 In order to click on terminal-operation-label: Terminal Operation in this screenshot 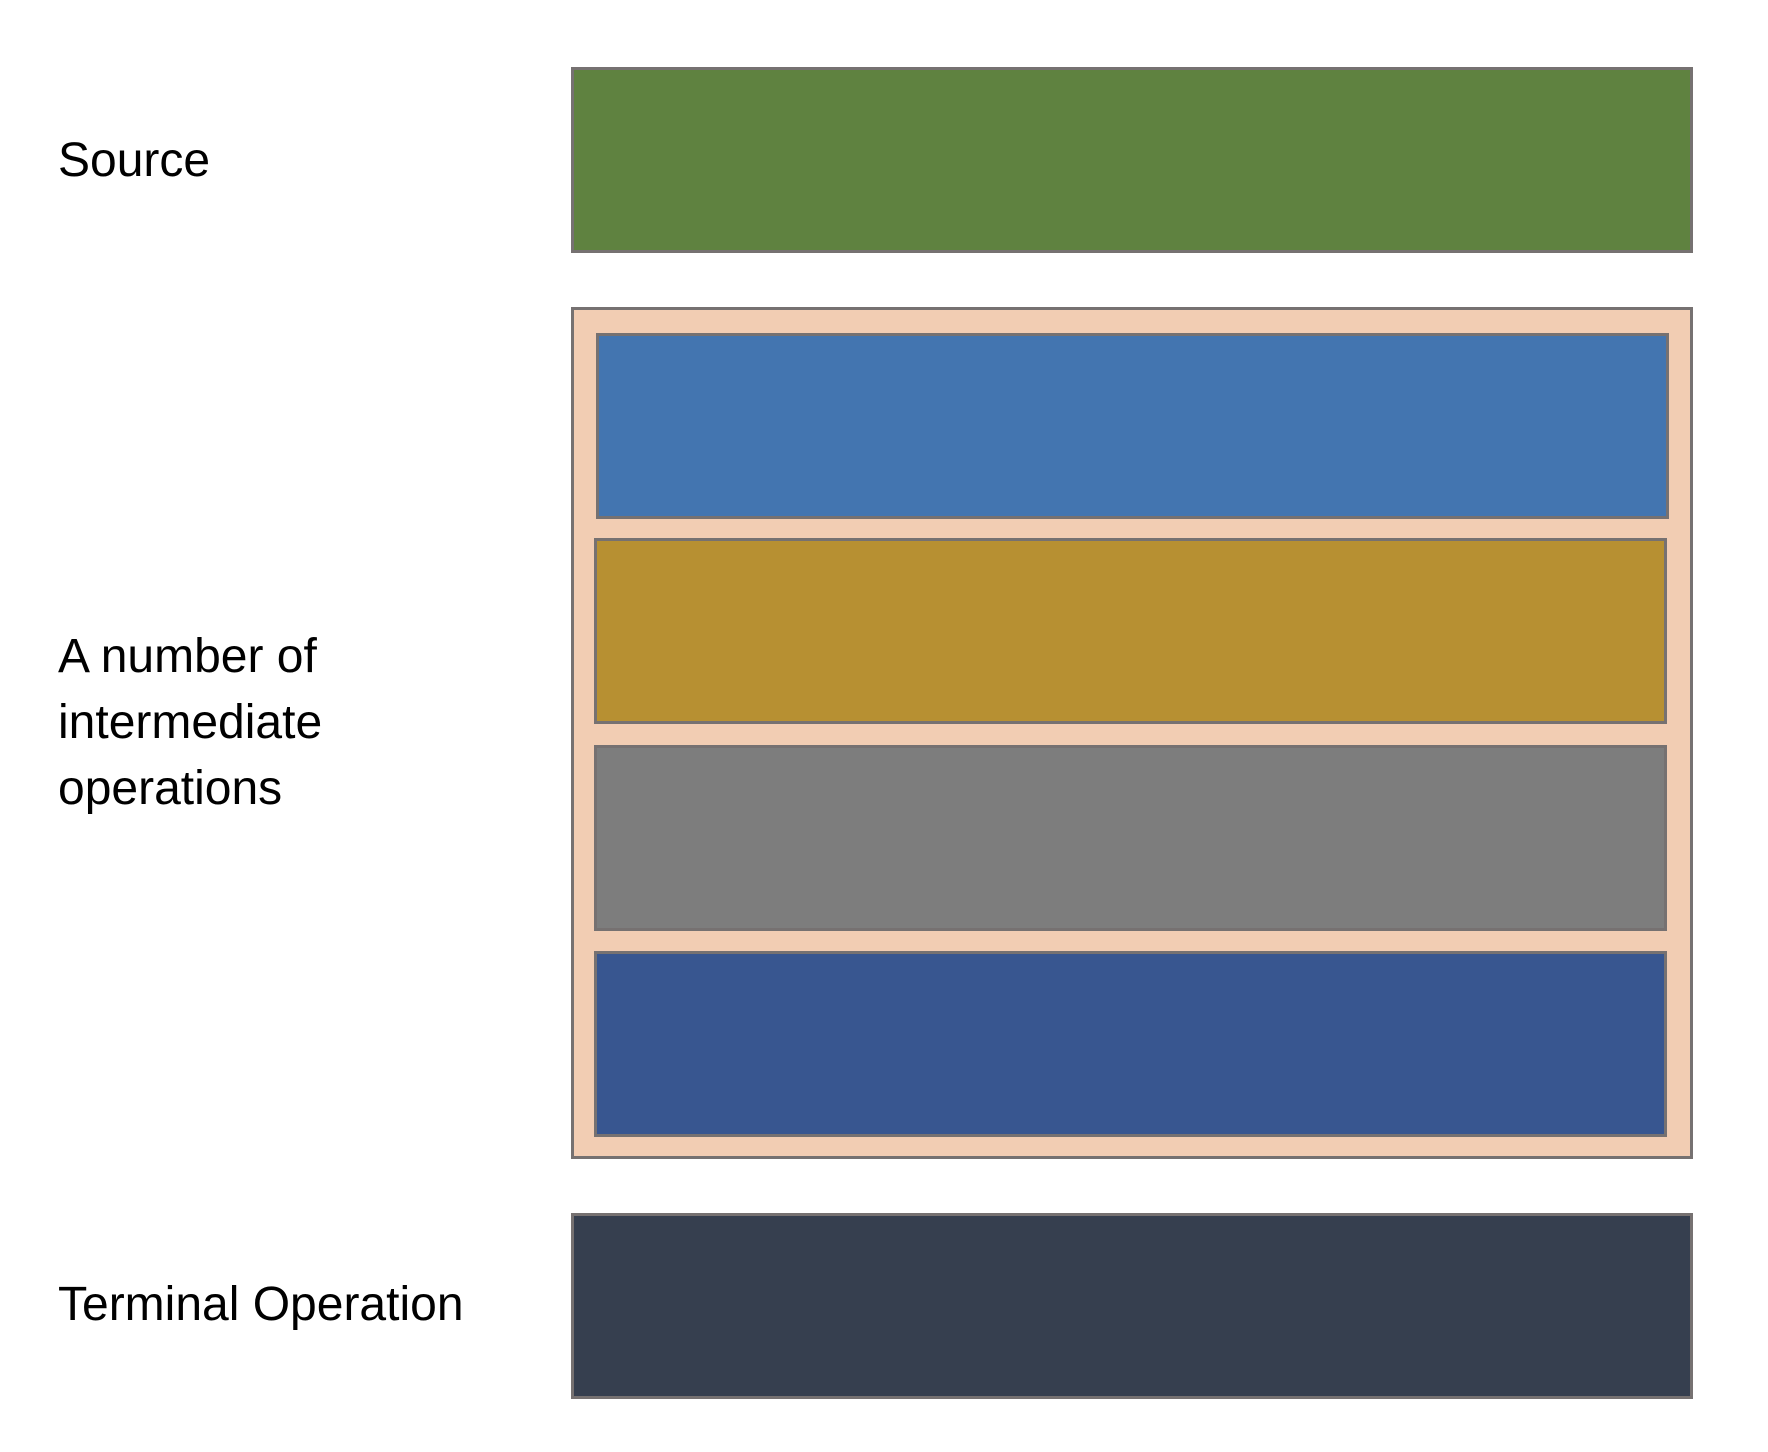, I will do `click(261, 1304)`.